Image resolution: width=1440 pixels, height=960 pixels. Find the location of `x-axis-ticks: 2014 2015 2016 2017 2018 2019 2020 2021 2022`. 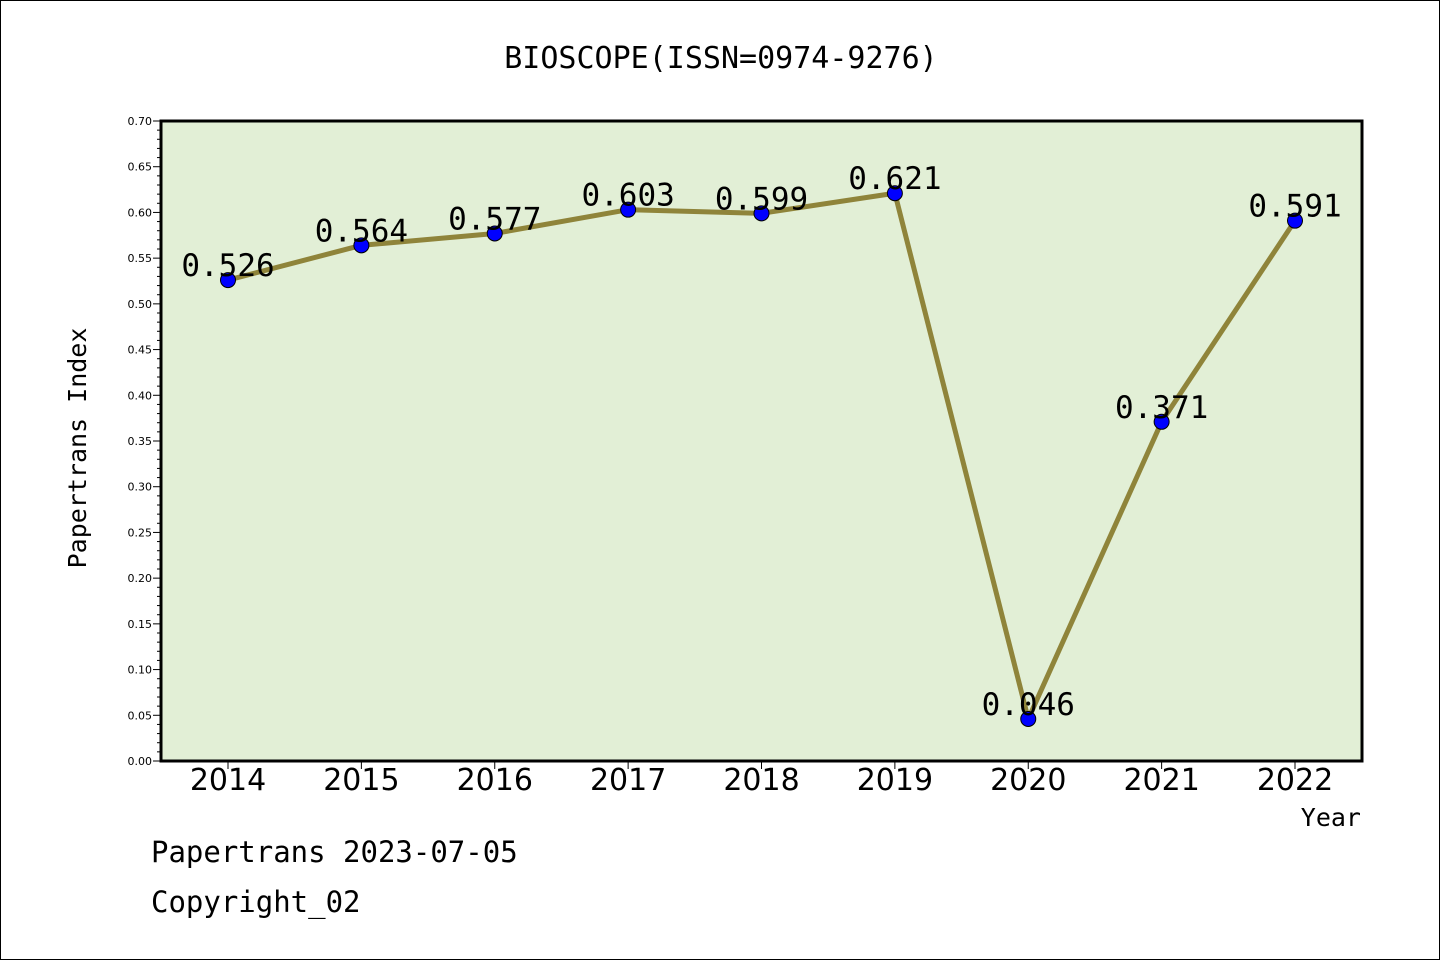

x-axis-ticks: 2014 2015 2016 2017 2018 2019 2020 2021 2022 is located at coordinates (761, 779).